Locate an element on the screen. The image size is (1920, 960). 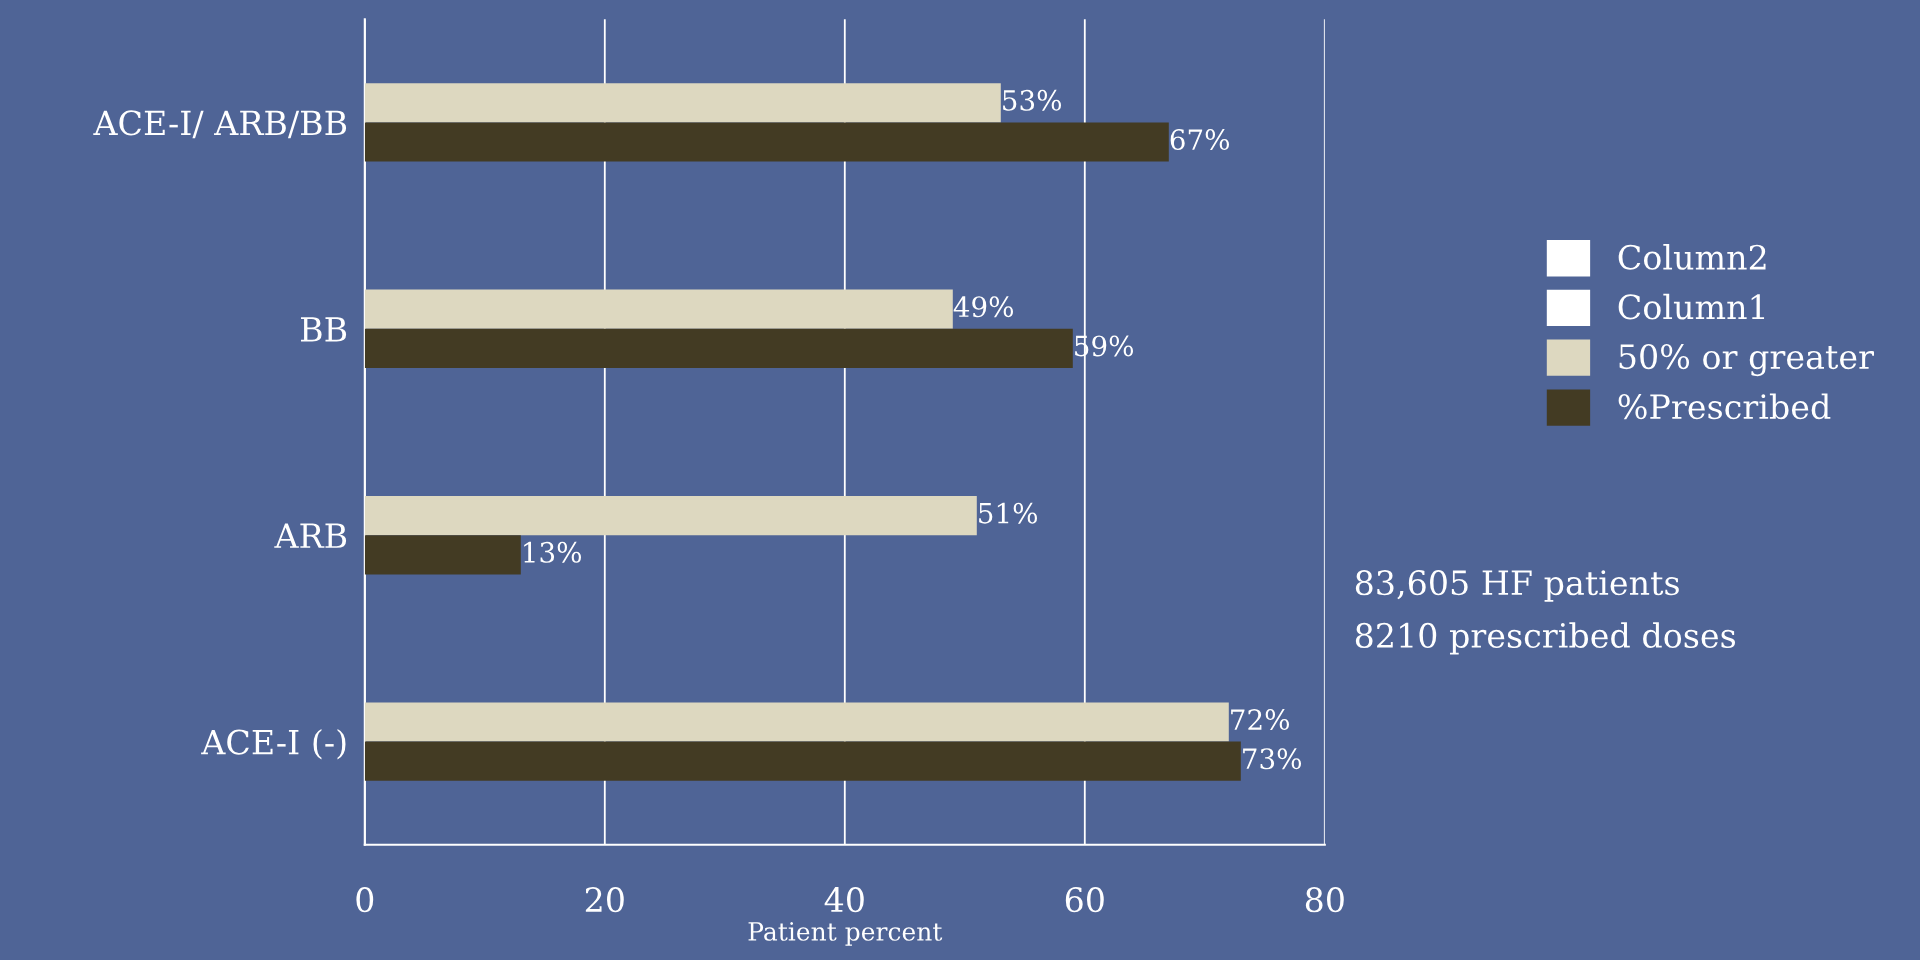
data-label: 49% is located at coordinates (983, 307).